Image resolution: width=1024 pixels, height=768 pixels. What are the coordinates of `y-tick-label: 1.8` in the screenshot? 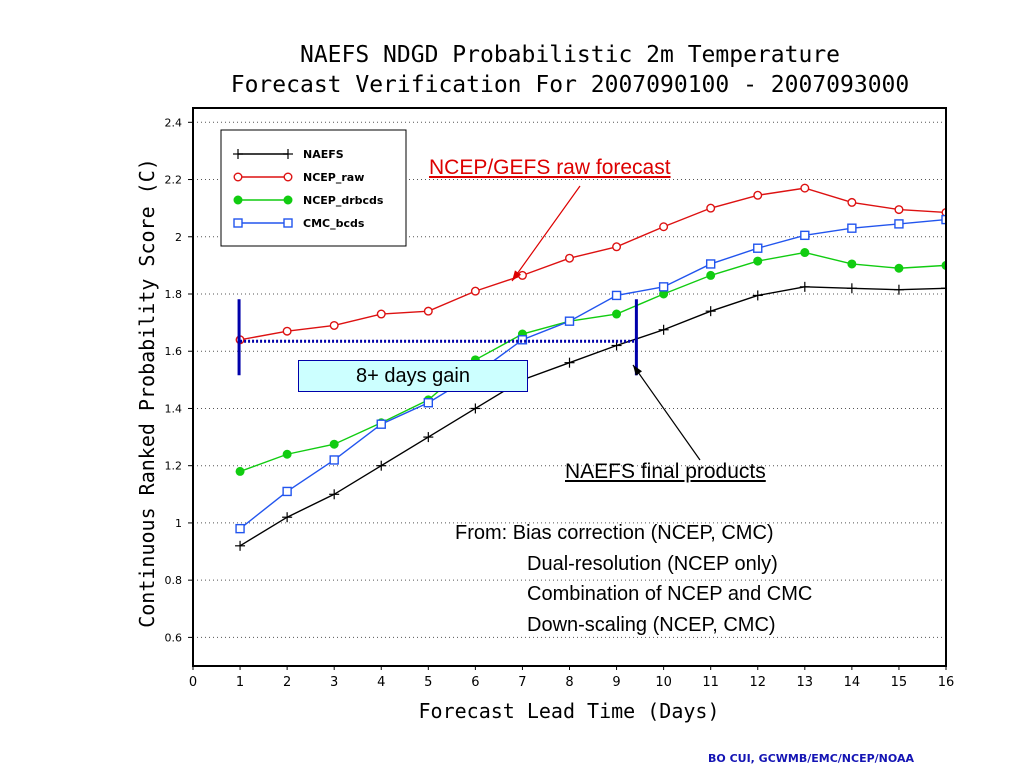 It's located at (174, 294).